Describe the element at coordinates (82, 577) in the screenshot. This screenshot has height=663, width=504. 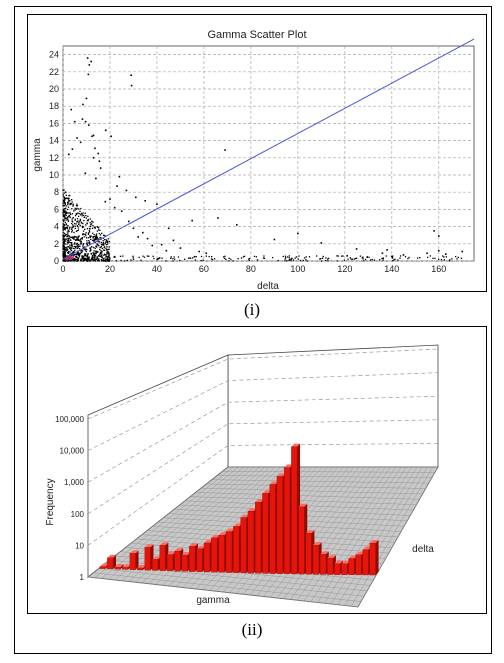
I see `frequency-tick-label: 1` at that location.